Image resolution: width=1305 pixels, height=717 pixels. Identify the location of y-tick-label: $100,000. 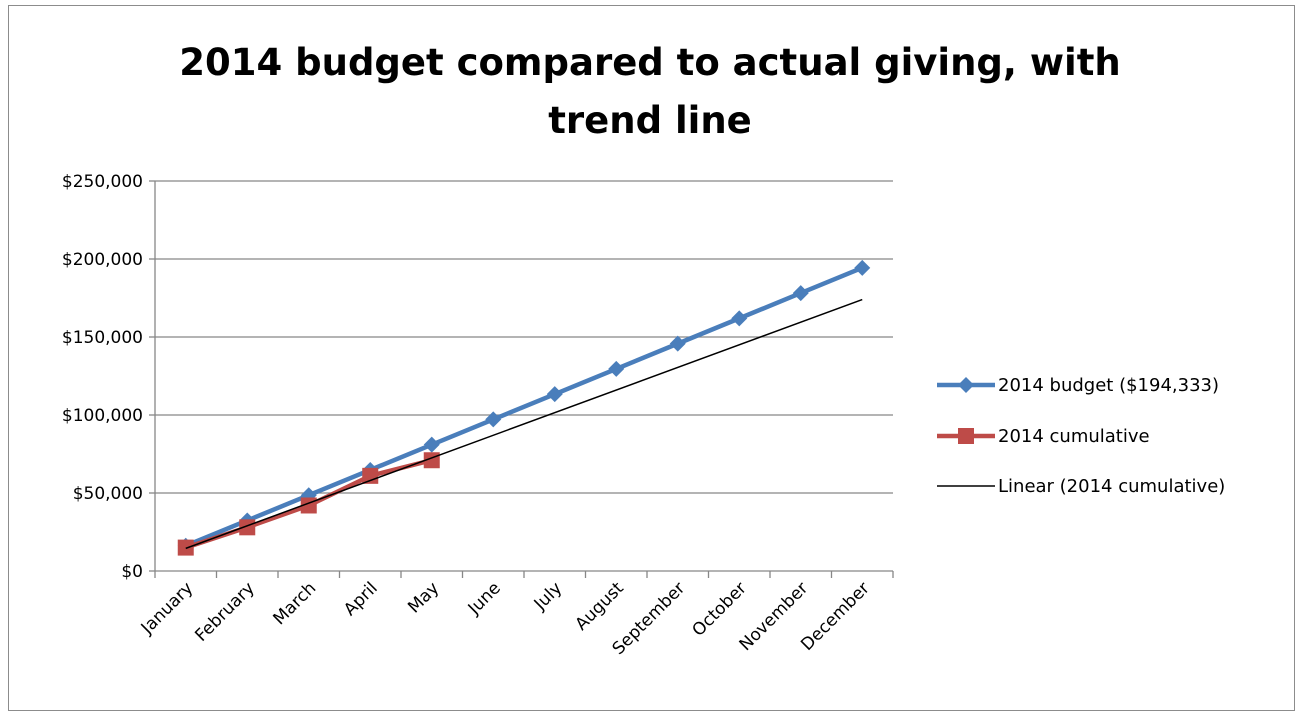
(102, 416).